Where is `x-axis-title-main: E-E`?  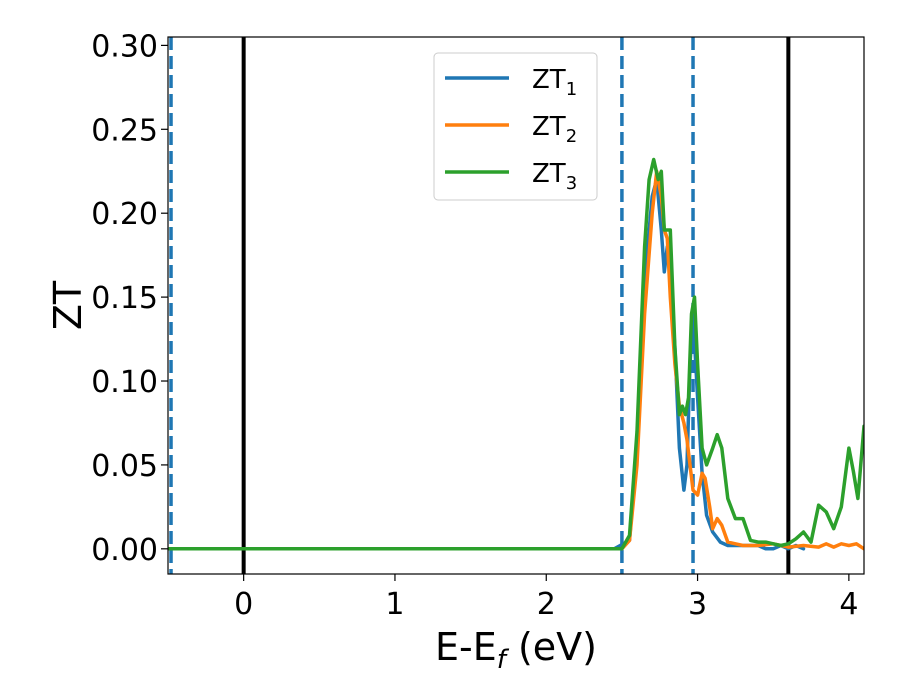
x-axis-title-main: E-E is located at coordinates (466, 647).